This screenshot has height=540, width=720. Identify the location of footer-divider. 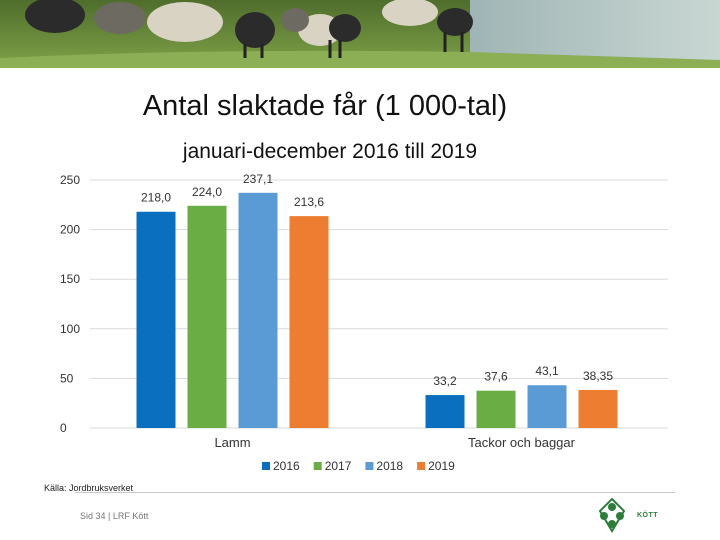
(375, 492).